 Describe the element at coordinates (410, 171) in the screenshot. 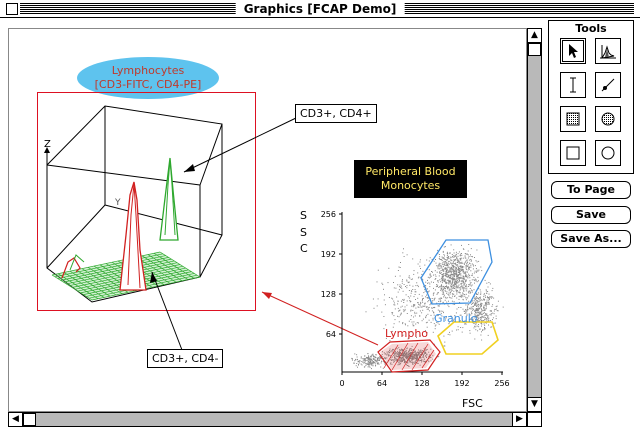

I see `monocytes-line1: Peripheral Blood` at that location.